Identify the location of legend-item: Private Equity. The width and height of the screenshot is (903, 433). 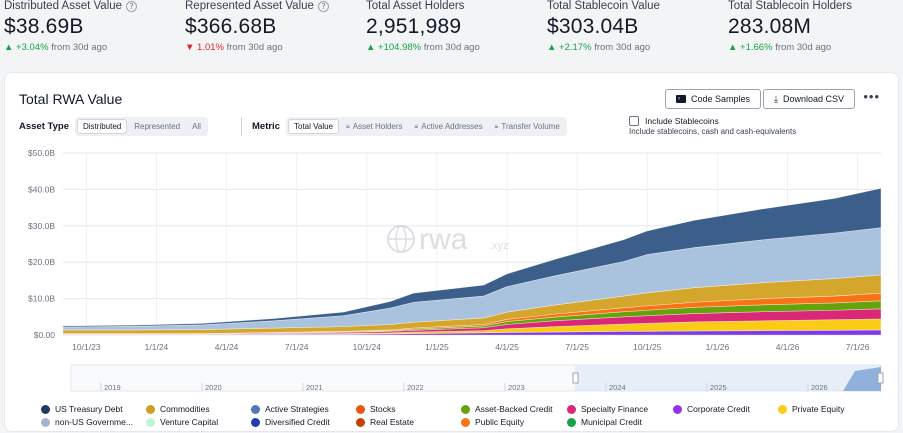
(811, 409).